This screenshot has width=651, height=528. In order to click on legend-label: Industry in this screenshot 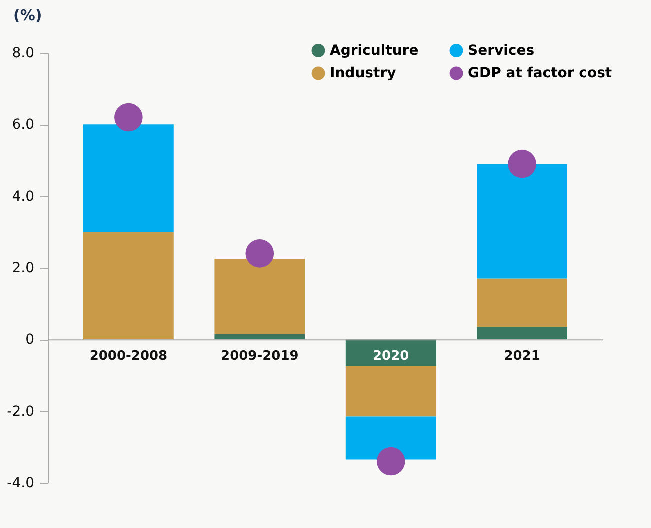, I will do `click(363, 74)`.